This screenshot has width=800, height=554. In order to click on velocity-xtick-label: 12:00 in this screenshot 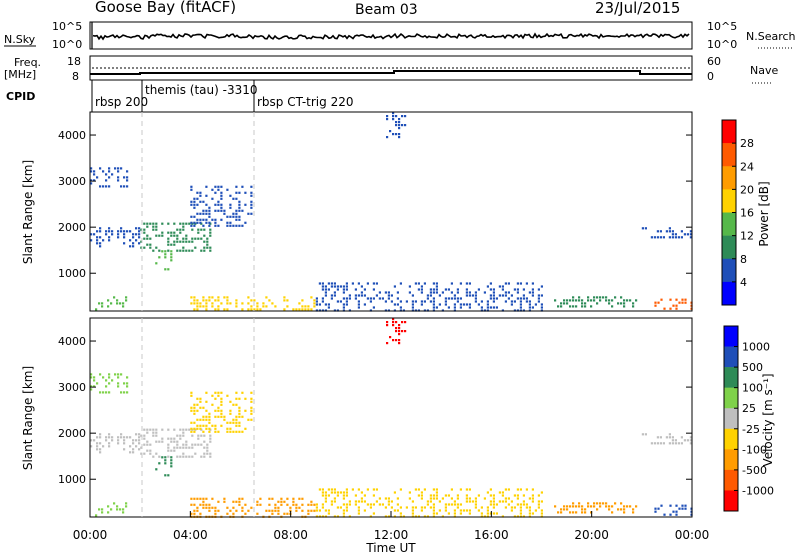, I will do `click(391, 535)`.